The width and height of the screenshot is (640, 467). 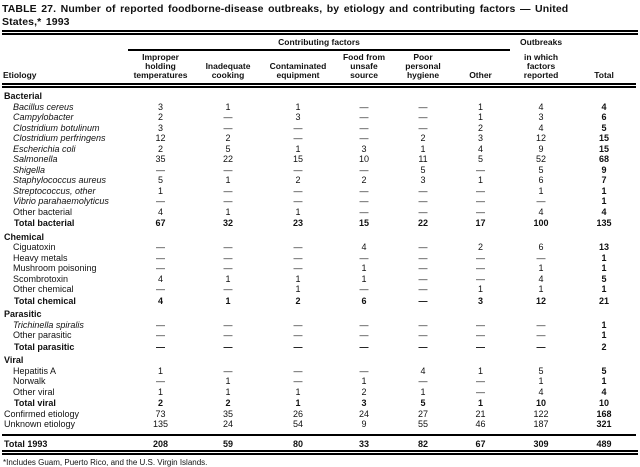 What do you see at coordinates (35, 403) in the screenshot?
I see `etiology-label: Total viral` at bounding box center [35, 403].